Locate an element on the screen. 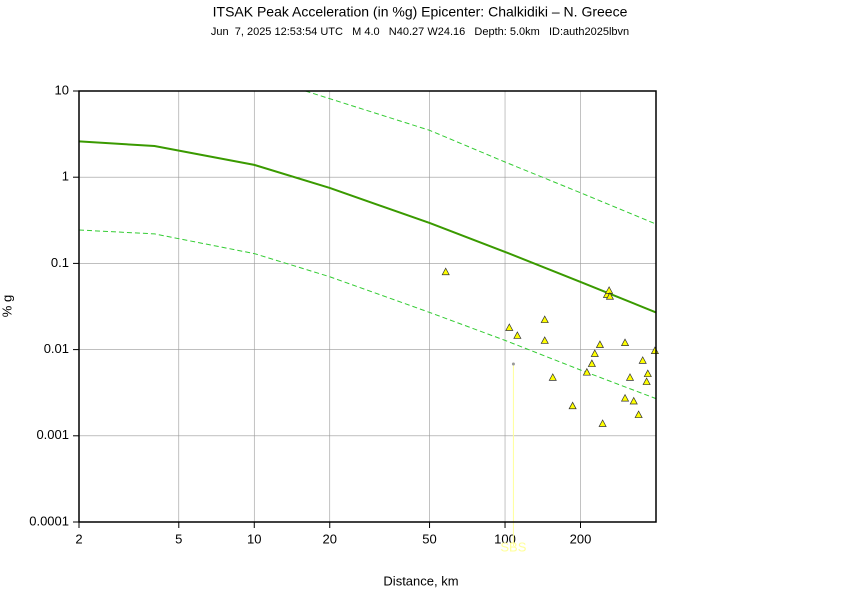  x-tick-label: 100 is located at coordinates (505, 538).